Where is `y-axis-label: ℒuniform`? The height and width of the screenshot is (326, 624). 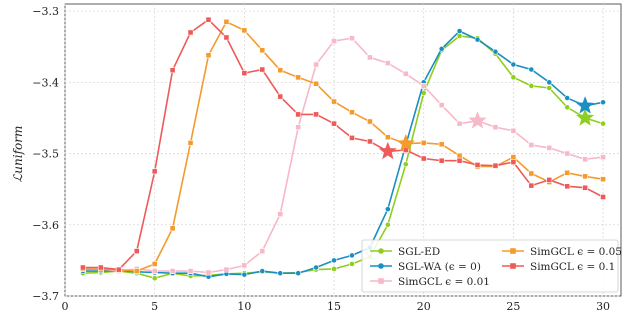
y-axis-label: ℒuniform is located at coordinates (18, 154).